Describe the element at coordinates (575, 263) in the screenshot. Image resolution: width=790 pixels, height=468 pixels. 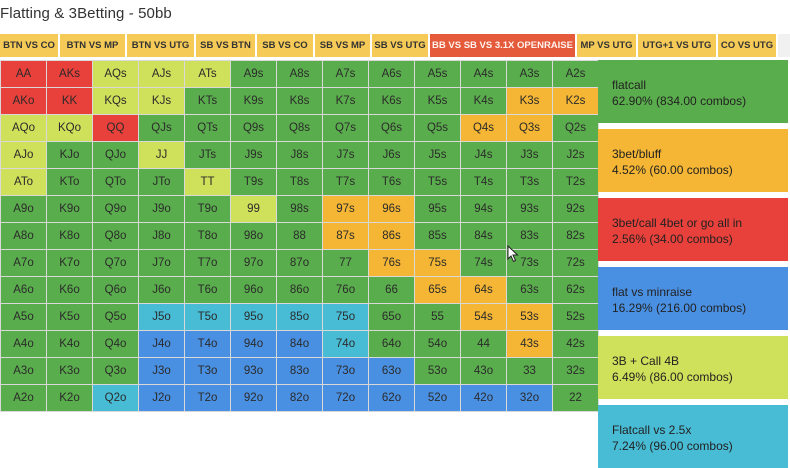
I see `hand-cell: 72s` at that location.